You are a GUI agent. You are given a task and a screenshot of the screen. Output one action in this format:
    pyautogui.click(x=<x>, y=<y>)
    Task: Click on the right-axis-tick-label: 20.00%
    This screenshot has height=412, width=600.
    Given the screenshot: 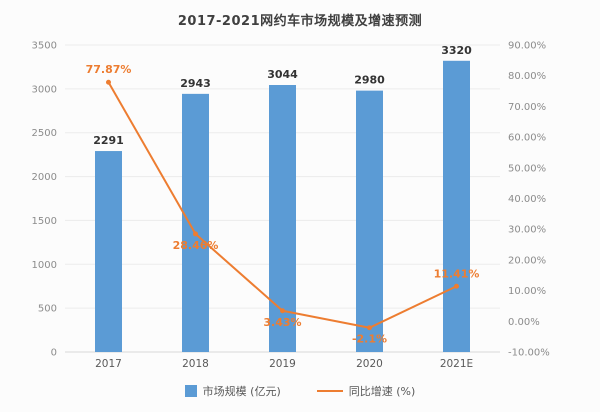 What is the action you would take?
    pyautogui.click(x=527, y=260)
    